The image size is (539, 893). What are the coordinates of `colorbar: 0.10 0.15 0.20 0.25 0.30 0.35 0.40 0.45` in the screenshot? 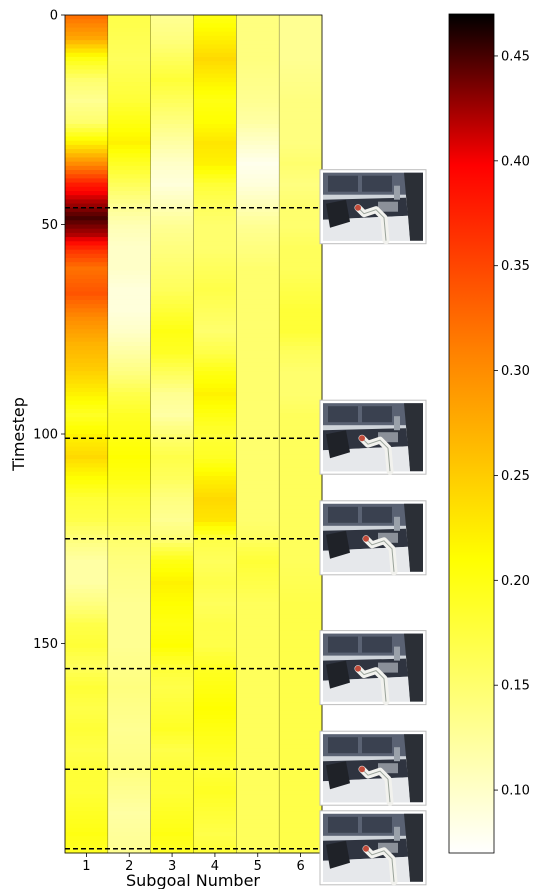 It's located at (489, 433).